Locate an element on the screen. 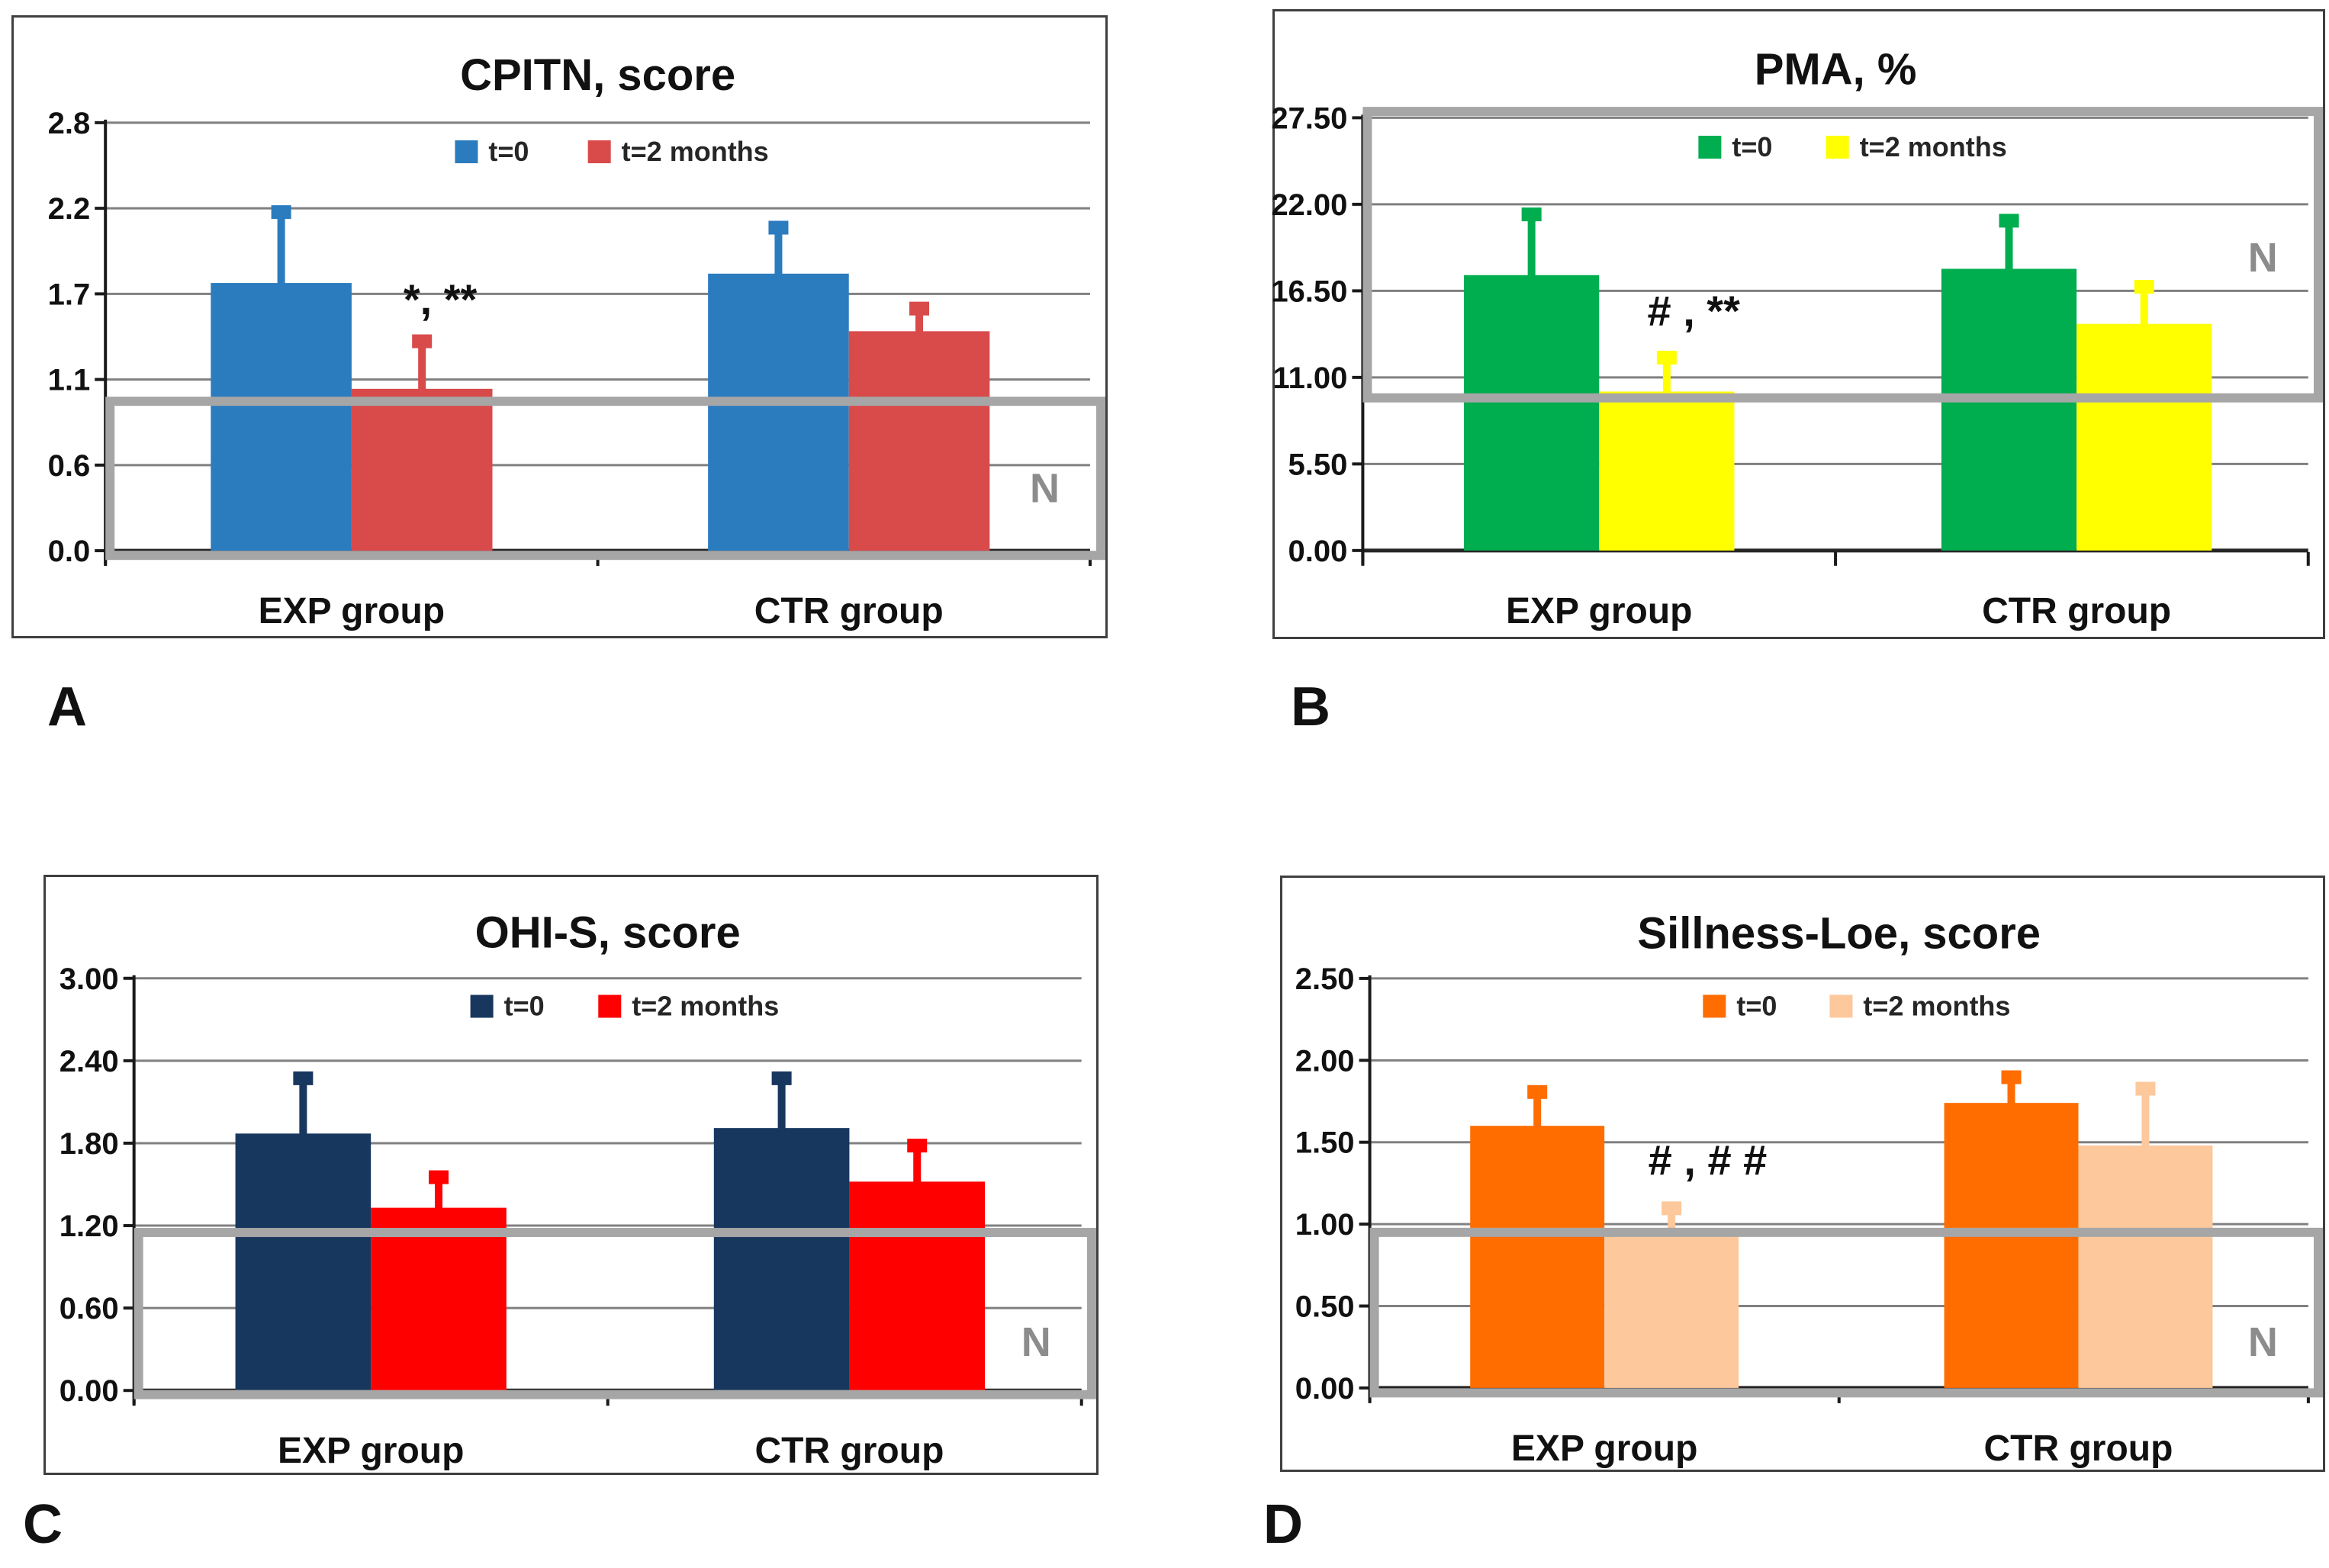 This screenshot has height=1568, width=2329. y-tick-label: 2.2 is located at coordinates (69, 209).